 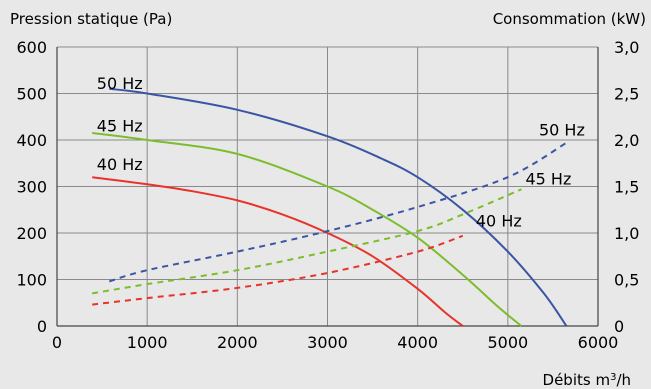 I want to click on y-left-tick-label: 400, so click(x=31, y=140).